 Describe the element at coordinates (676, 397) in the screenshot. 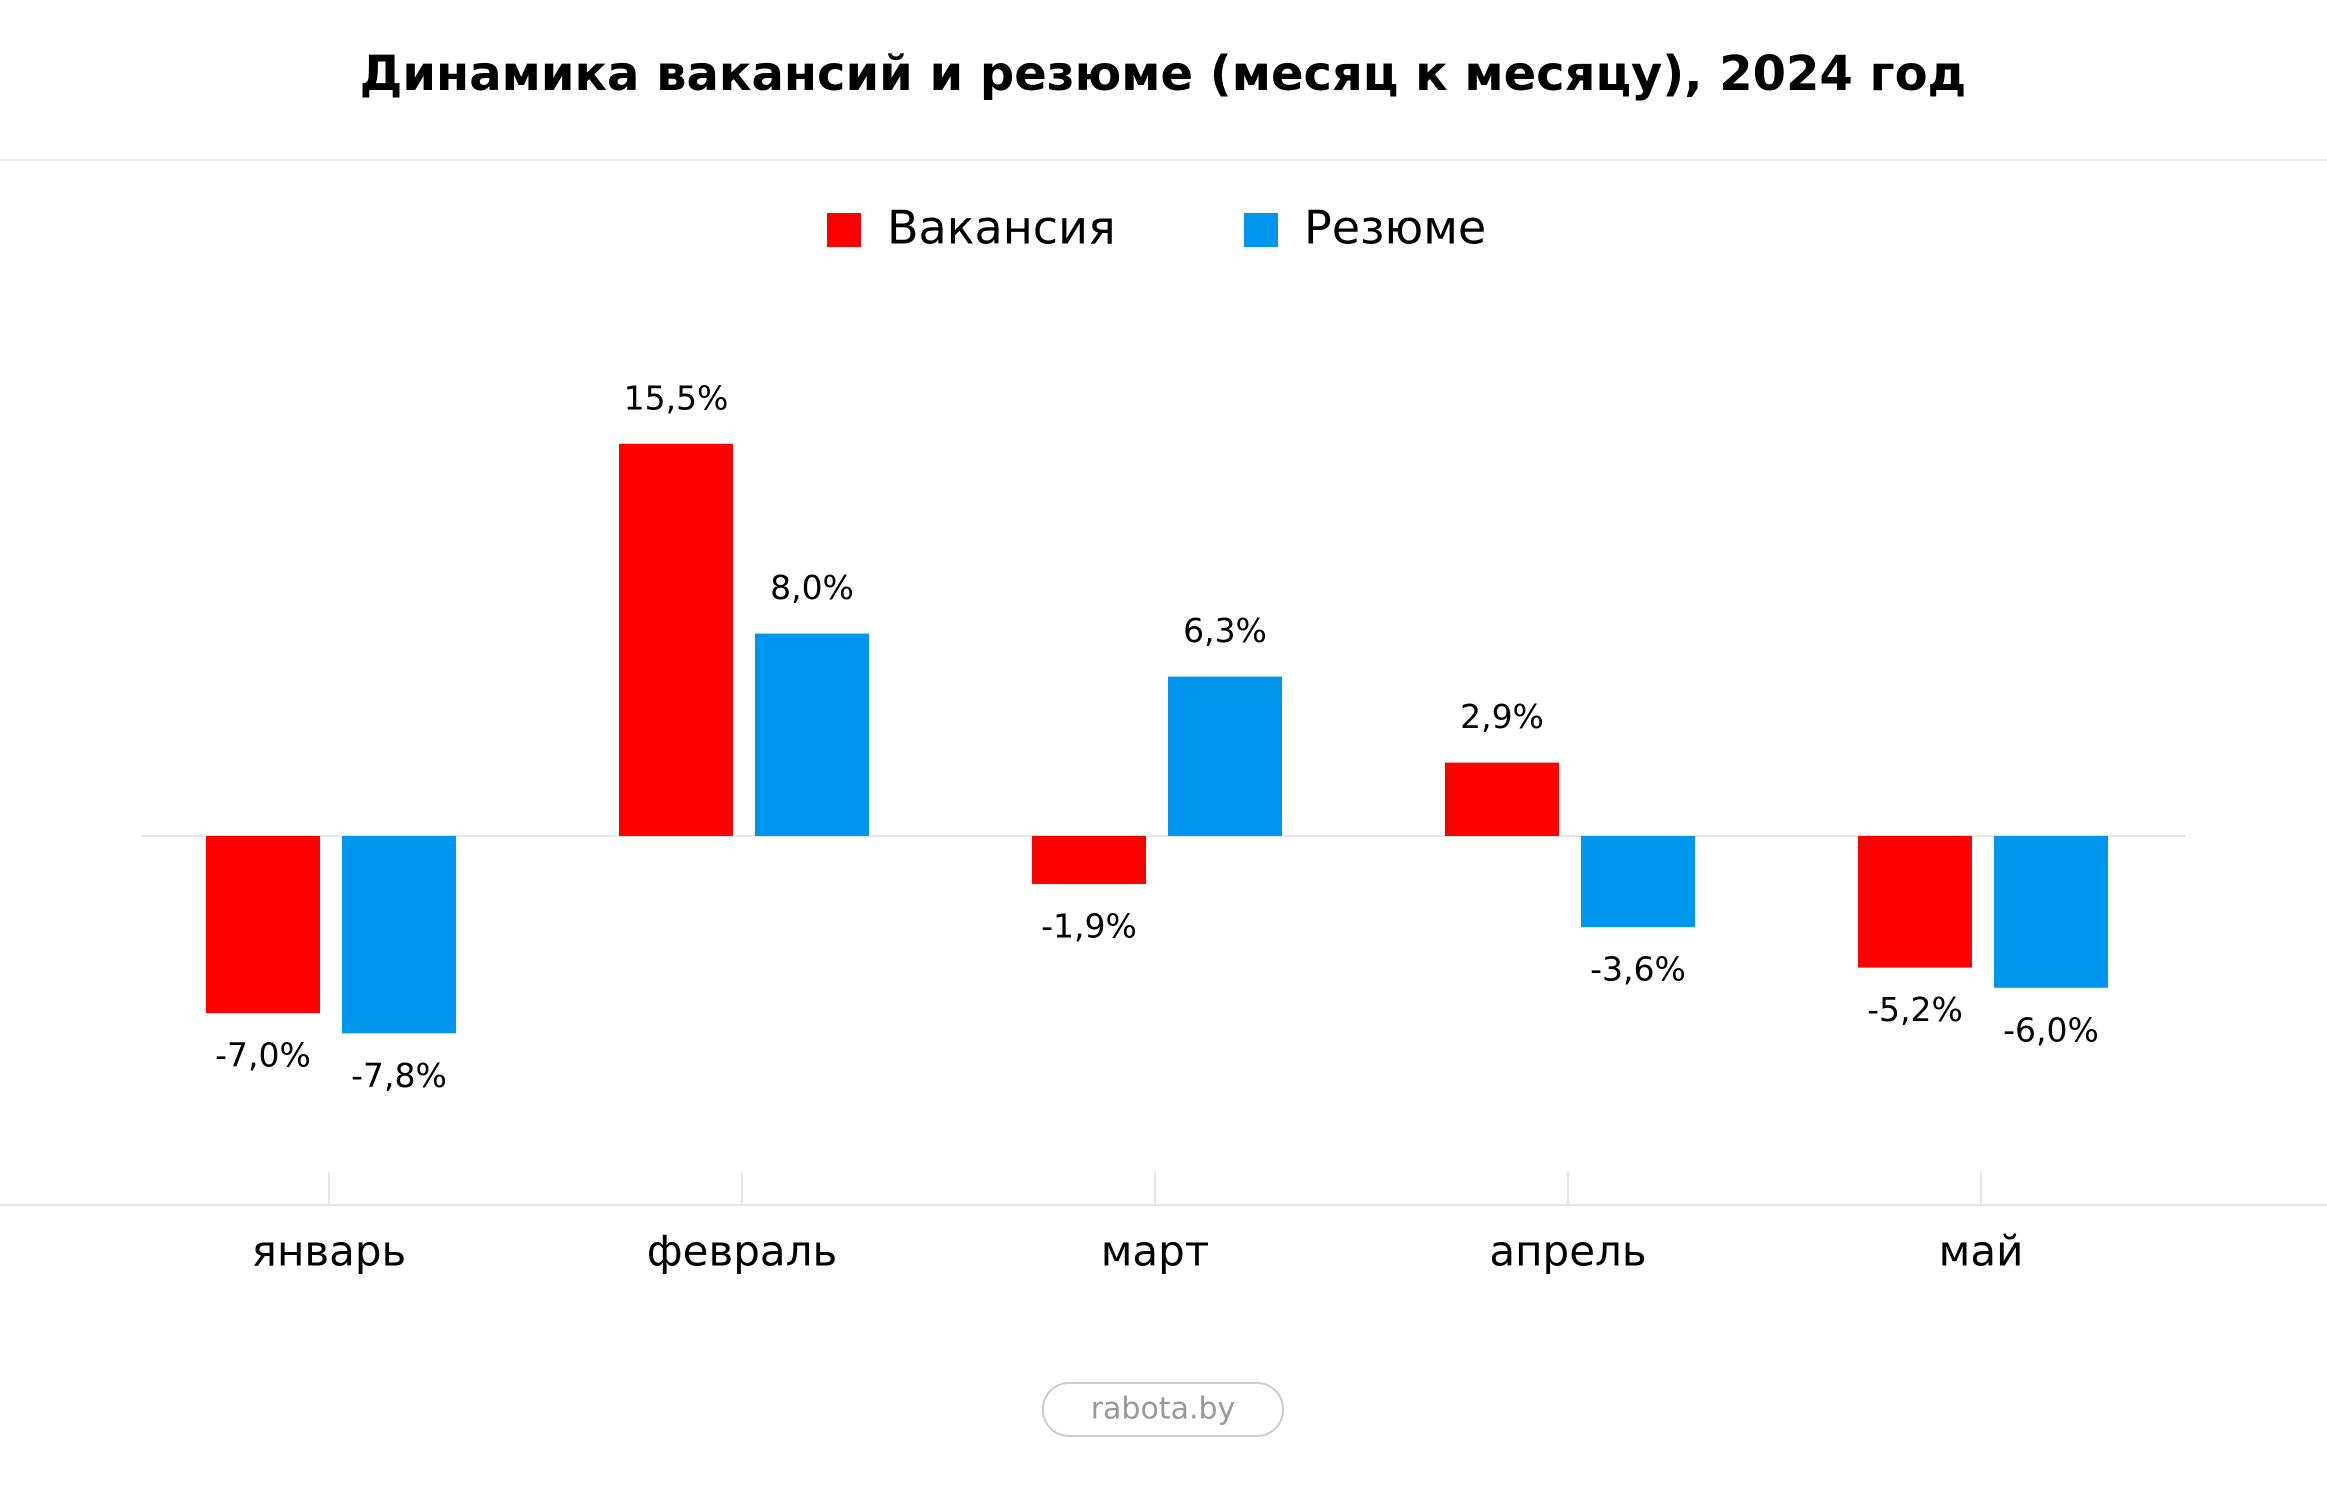

I see `value-label: 15,5%` at that location.